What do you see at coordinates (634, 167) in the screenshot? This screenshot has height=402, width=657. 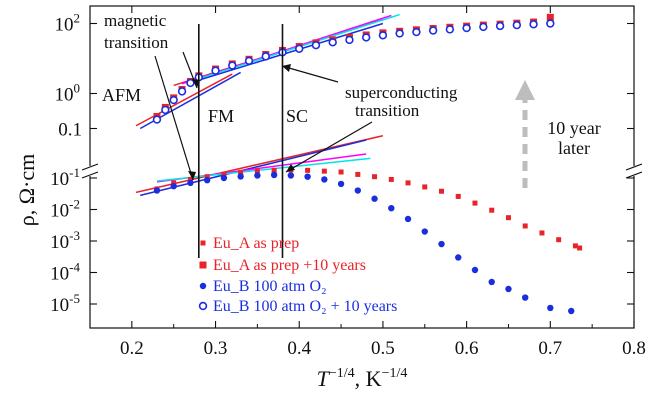 I see `axis-break-mark-1-a` at bounding box center [634, 167].